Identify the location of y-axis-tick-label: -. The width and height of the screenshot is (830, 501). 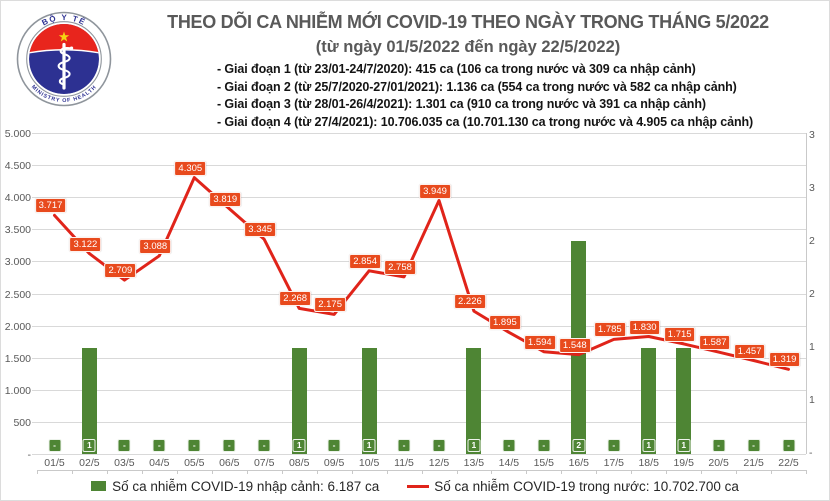
(29, 455).